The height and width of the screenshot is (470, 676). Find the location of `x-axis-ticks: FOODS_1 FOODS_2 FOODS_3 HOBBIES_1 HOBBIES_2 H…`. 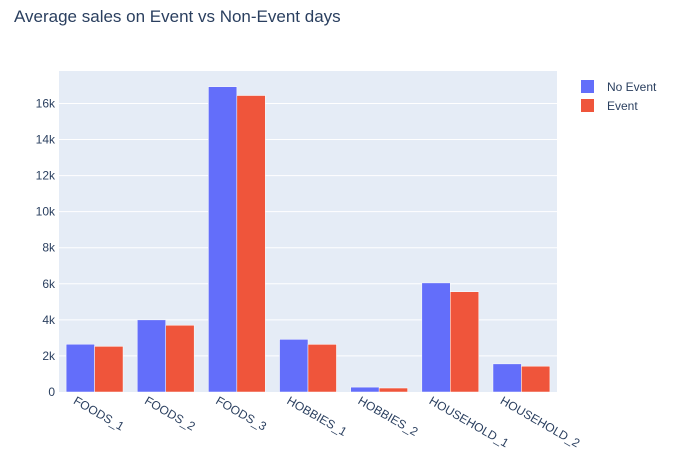

x-axis-ticks: FOODS_1 FOODS_2 FOODS_3 HOBBIES_1 HOBBIES_2 H… is located at coordinates (327, 421).